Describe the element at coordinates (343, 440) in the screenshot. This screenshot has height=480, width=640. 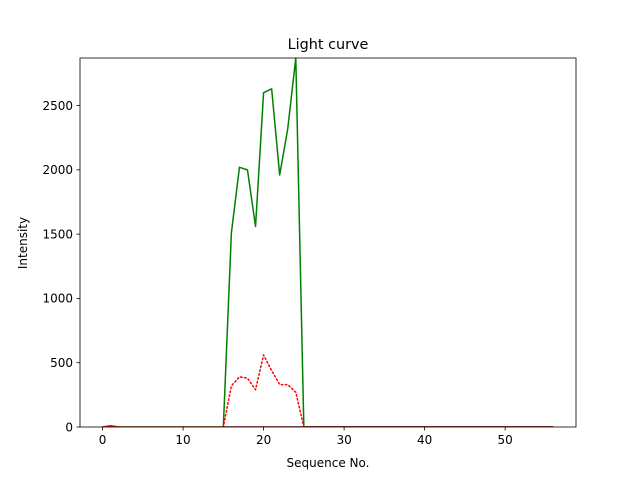
I see `x-tick-label: 30` at that location.